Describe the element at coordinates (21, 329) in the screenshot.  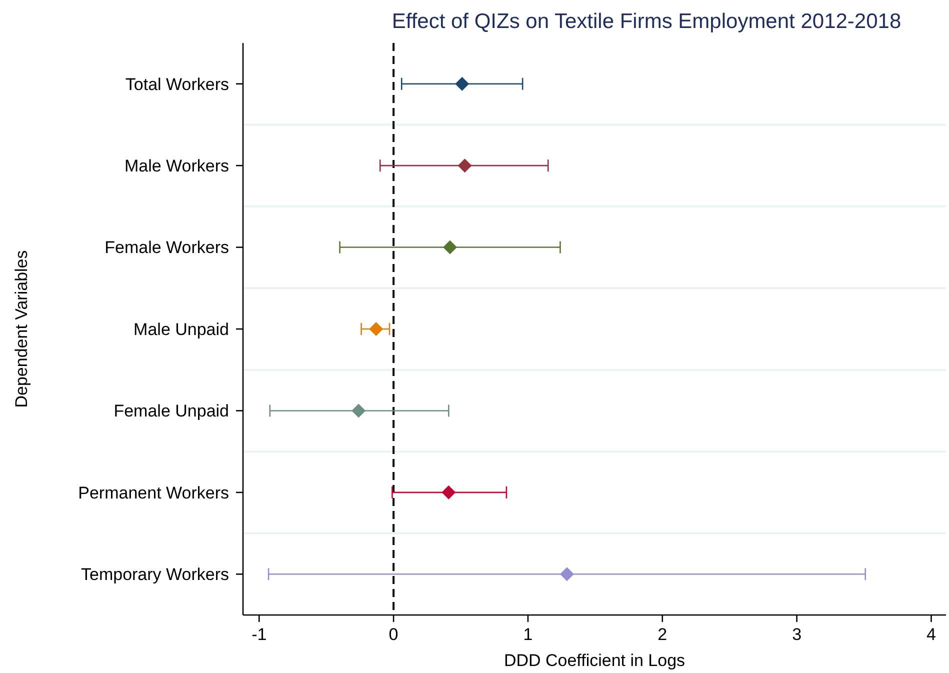
I see `y-axis-title: Dependent Variables` at that location.